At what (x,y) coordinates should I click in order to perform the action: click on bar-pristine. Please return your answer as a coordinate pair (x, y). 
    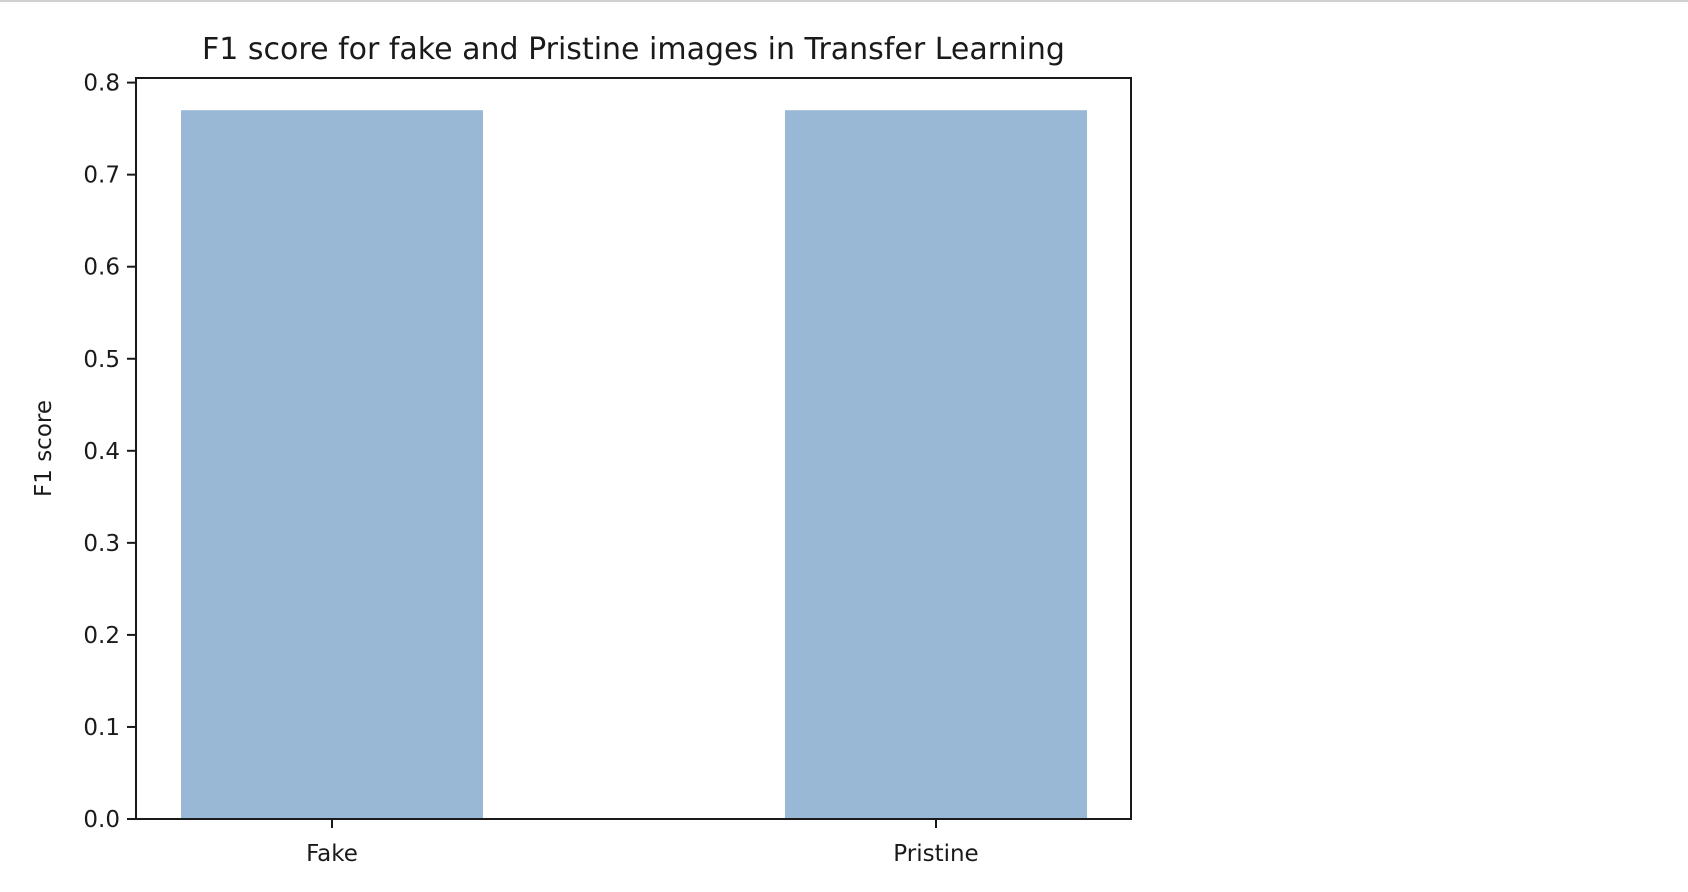
    Looking at the image, I should click on (936, 464).